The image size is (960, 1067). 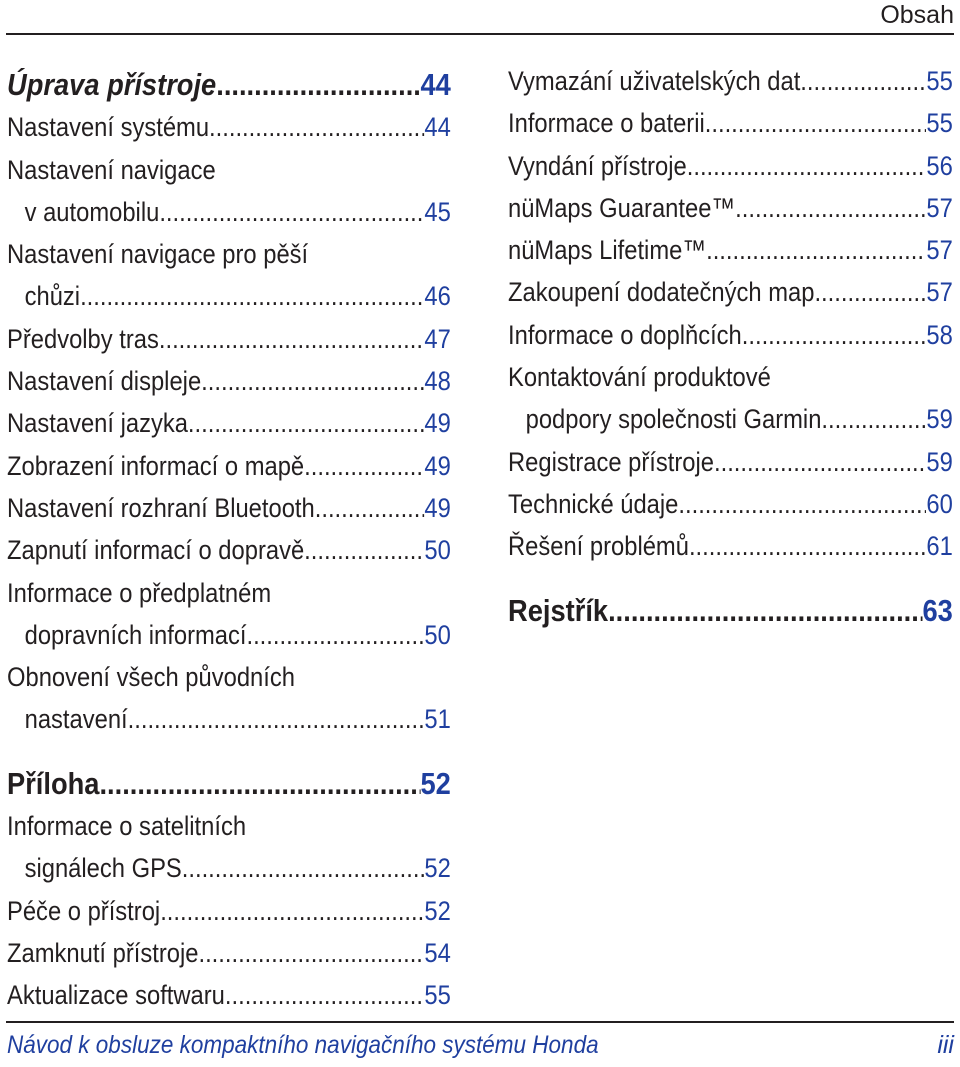 What do you see at coordinates (558, 610) in the screenshot?
I see `toc-heading-text: Rejstřík` at bounding box center [558, 610].